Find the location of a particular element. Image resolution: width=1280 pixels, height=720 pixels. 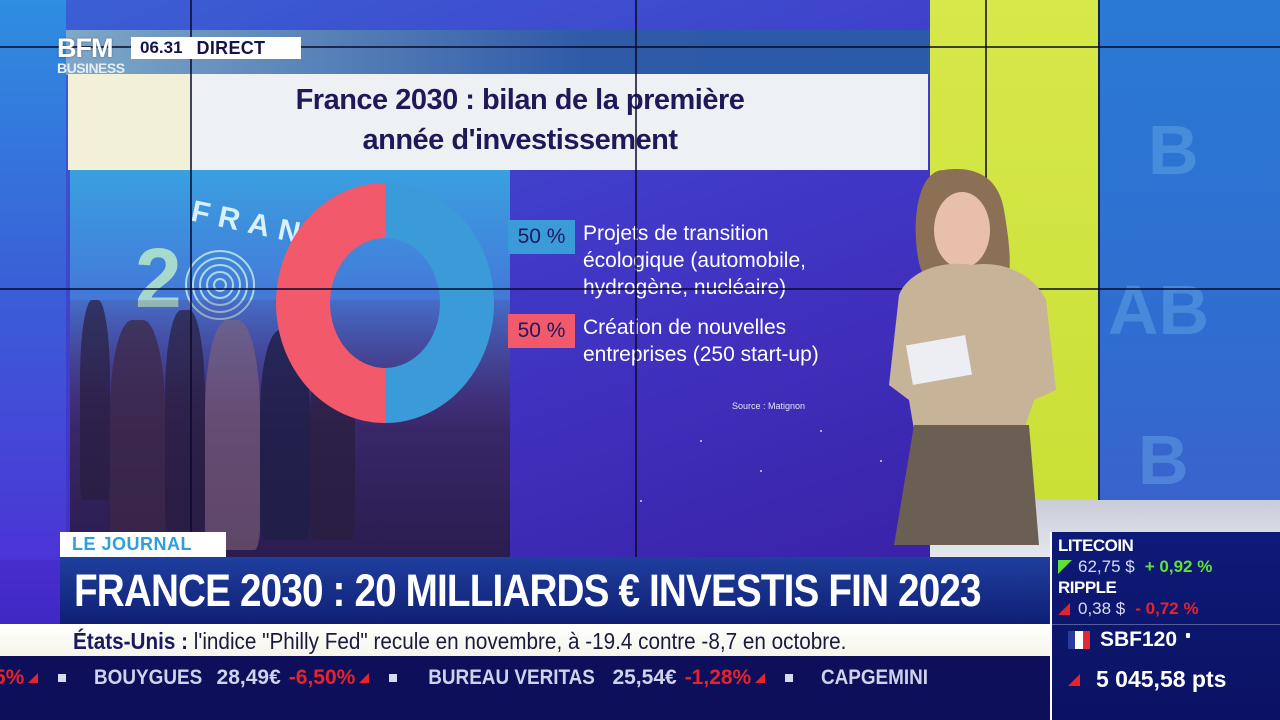

legend-label-line: écologique (automobile, is located at coordinates (694, 260).